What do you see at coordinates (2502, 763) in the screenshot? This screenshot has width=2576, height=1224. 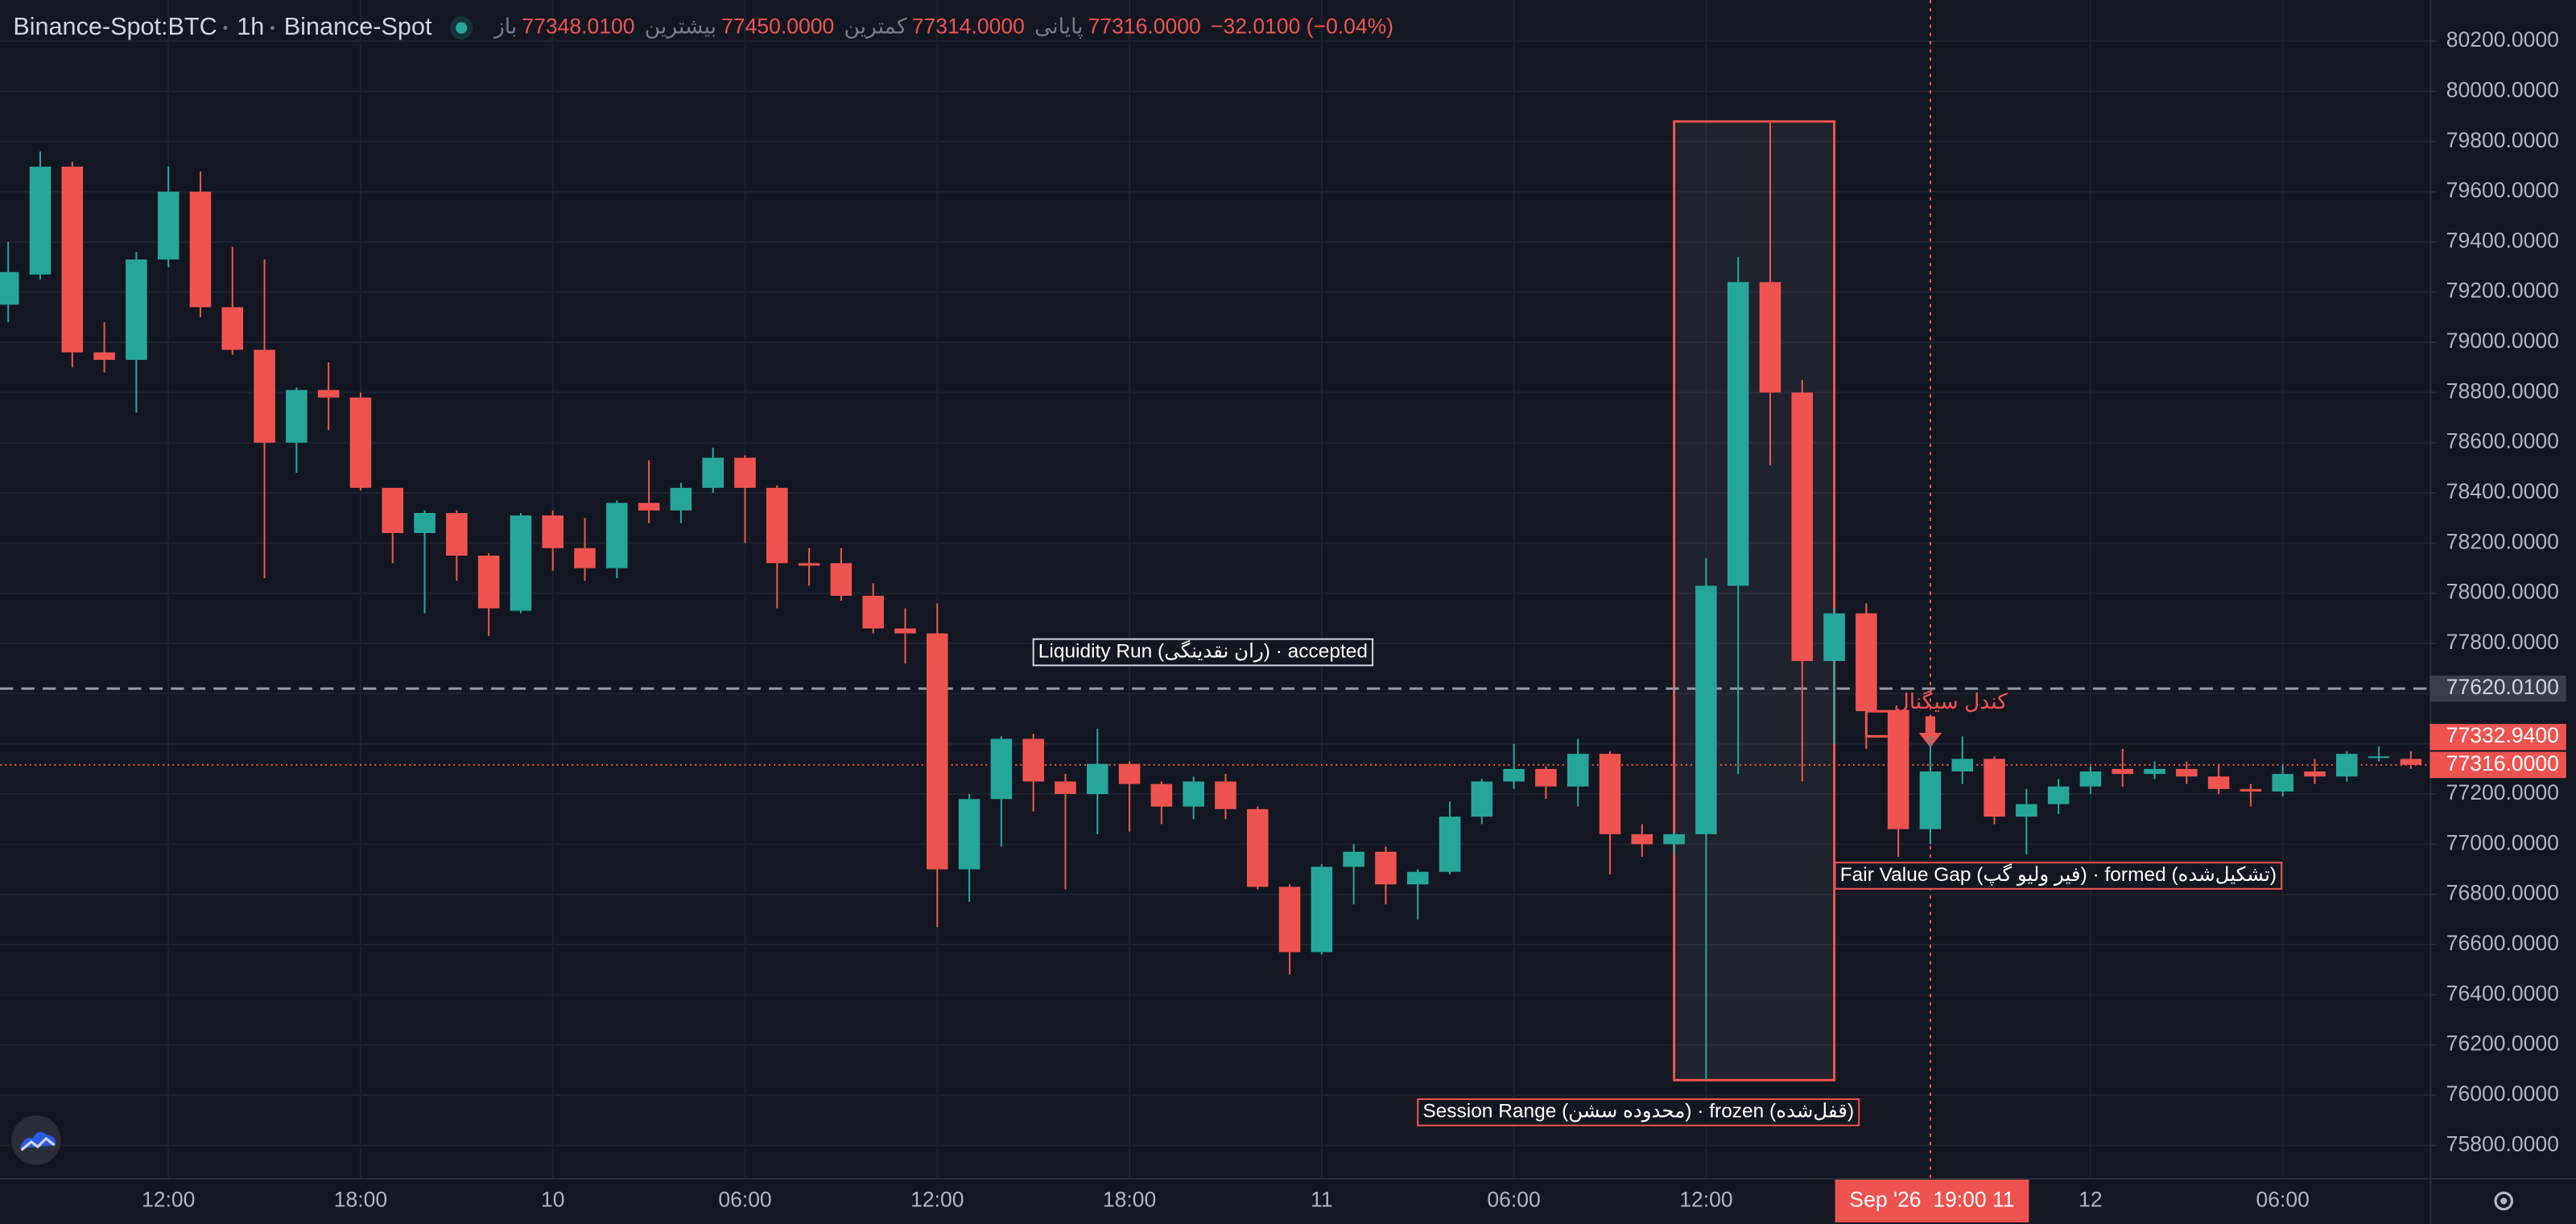 I see `last-price-label: 77316.0000` at bounding box center [2502, 763].